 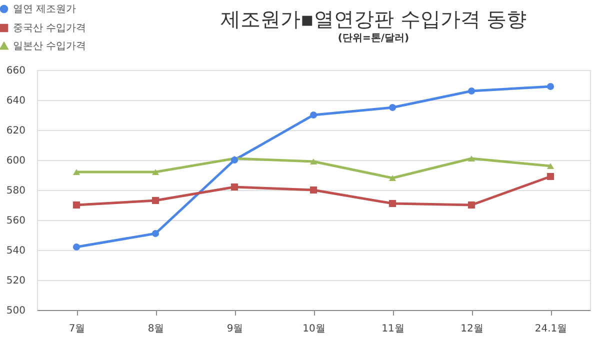 What do you see at coordinates (393, 329) in the screenshot?
I see `x-tick-label: 11월` at bounding box center [393, 329].